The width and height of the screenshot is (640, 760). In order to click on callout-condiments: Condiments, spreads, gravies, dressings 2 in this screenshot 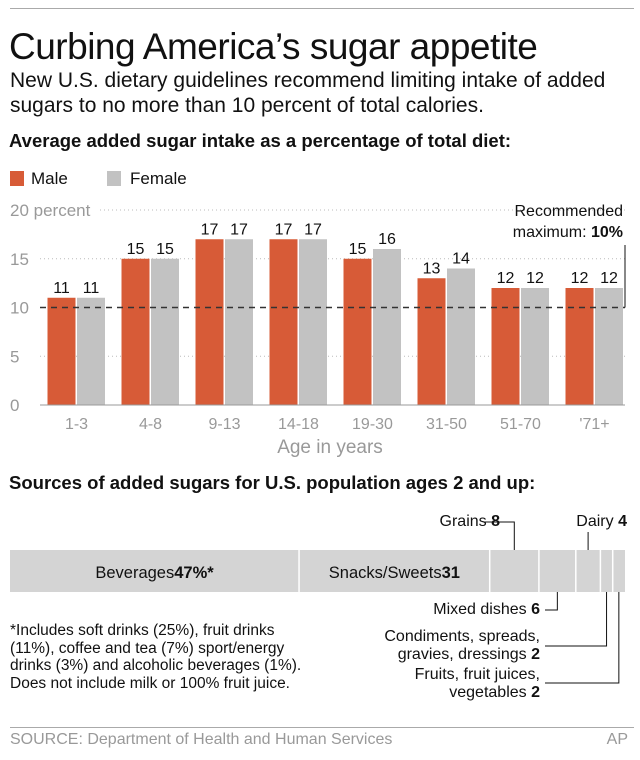, I will do `click(462, 646)`.